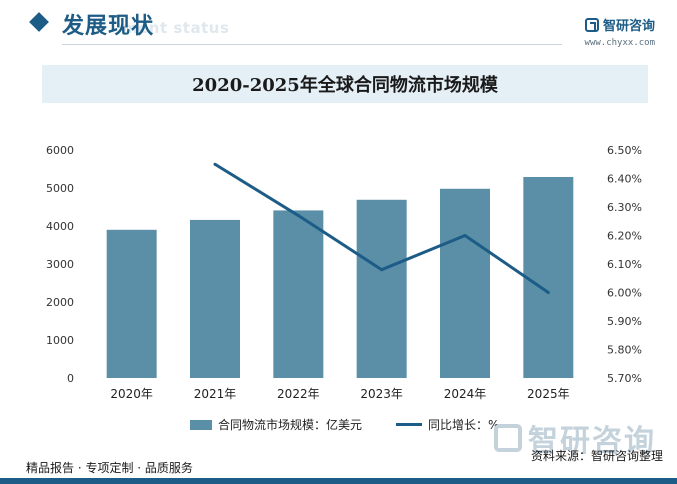 The width and height of the screenshot is (677, 484). What do you see at coordinates (339, 394) in the screenshot?
I see `x-axis: 2020年 2021年 2022年 2023年 2024年 2025年` at bounding box center [339, 394].